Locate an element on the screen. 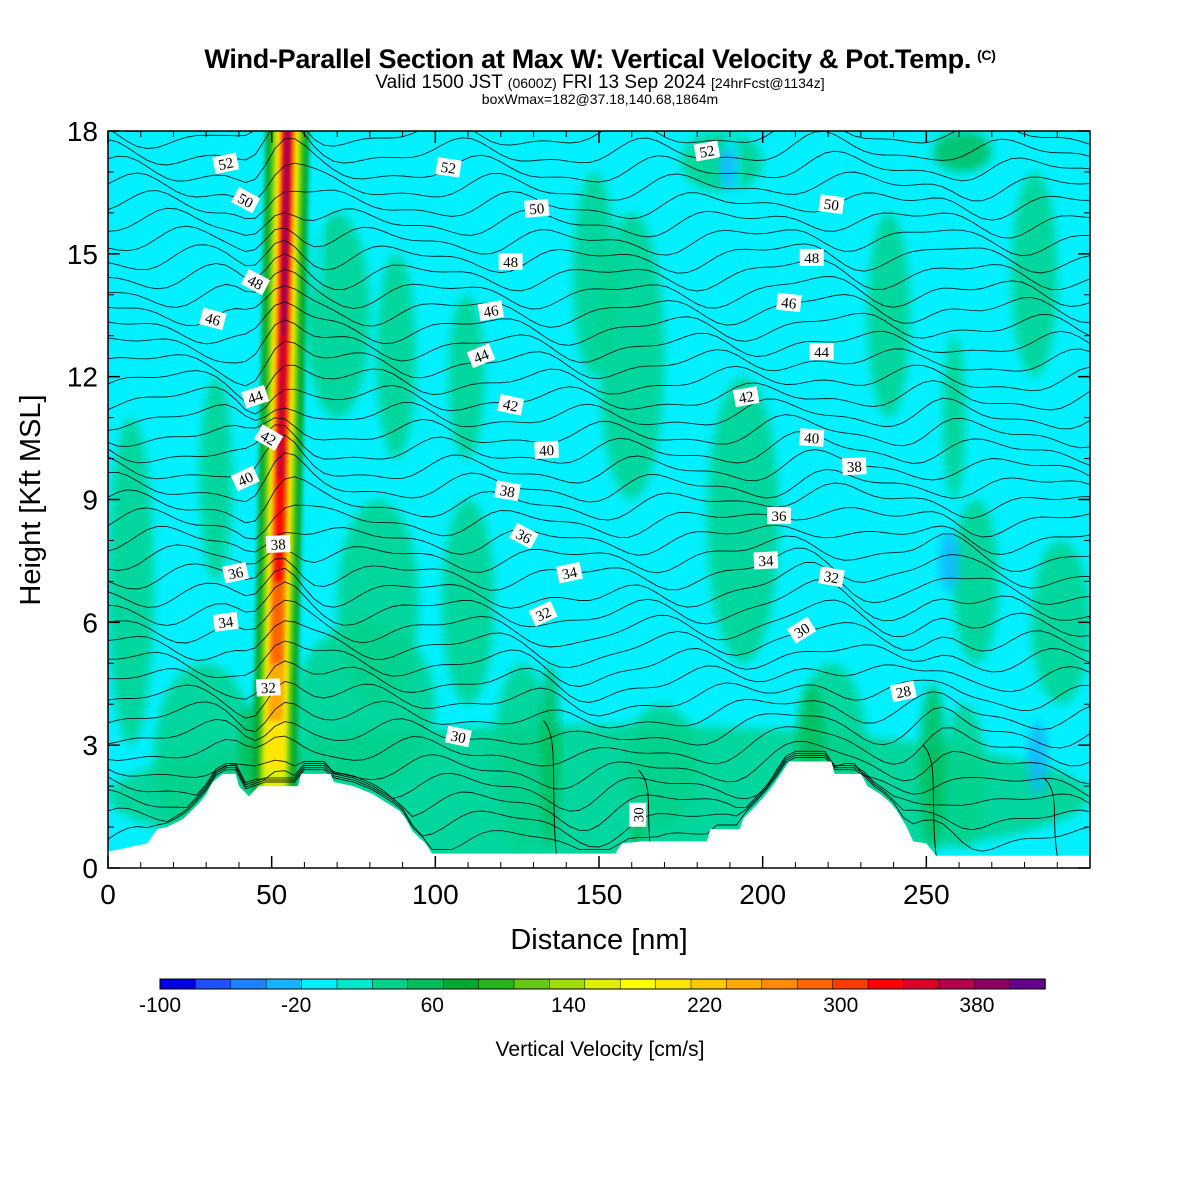 This screenshot has height=1200, width=1200. contour-label-29: 34 is located at coordinates (766, 560).